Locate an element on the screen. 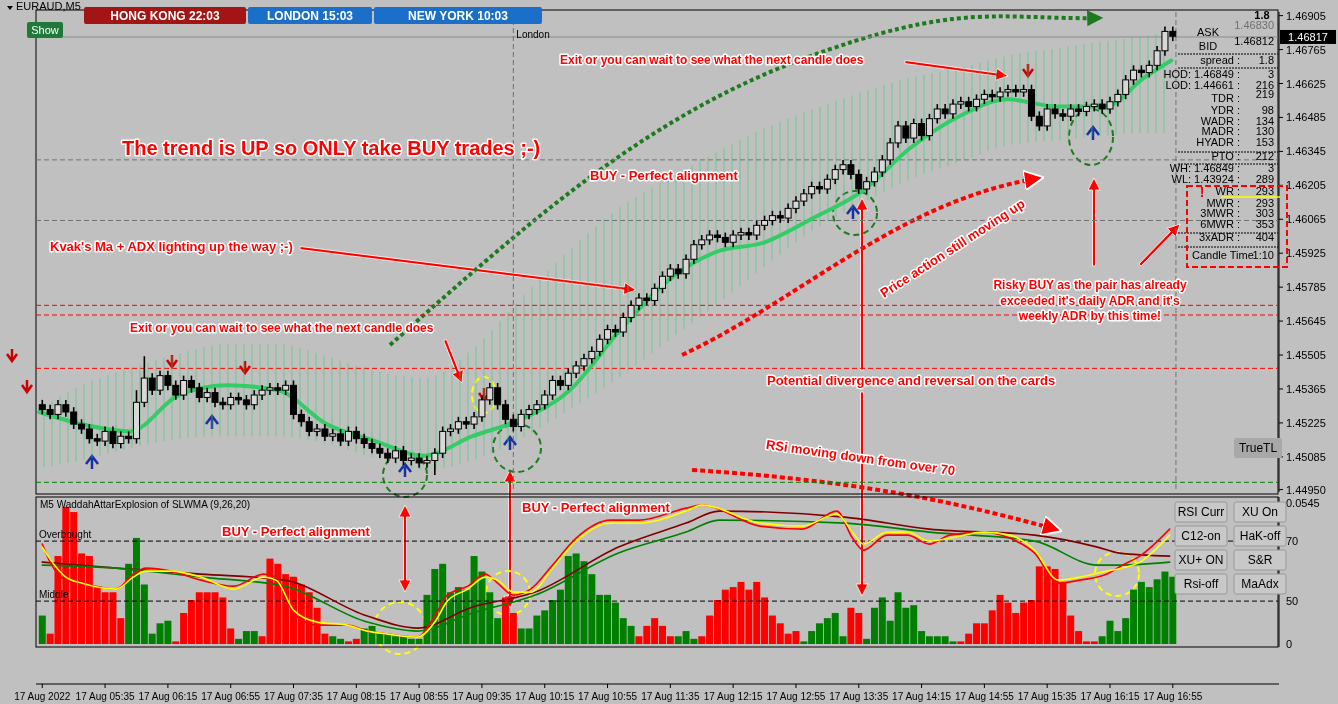 The width and height of the screenshot is (1338, 704). x-tick-label: 17 Aug 06:55 is located at coordinates (231, 696).